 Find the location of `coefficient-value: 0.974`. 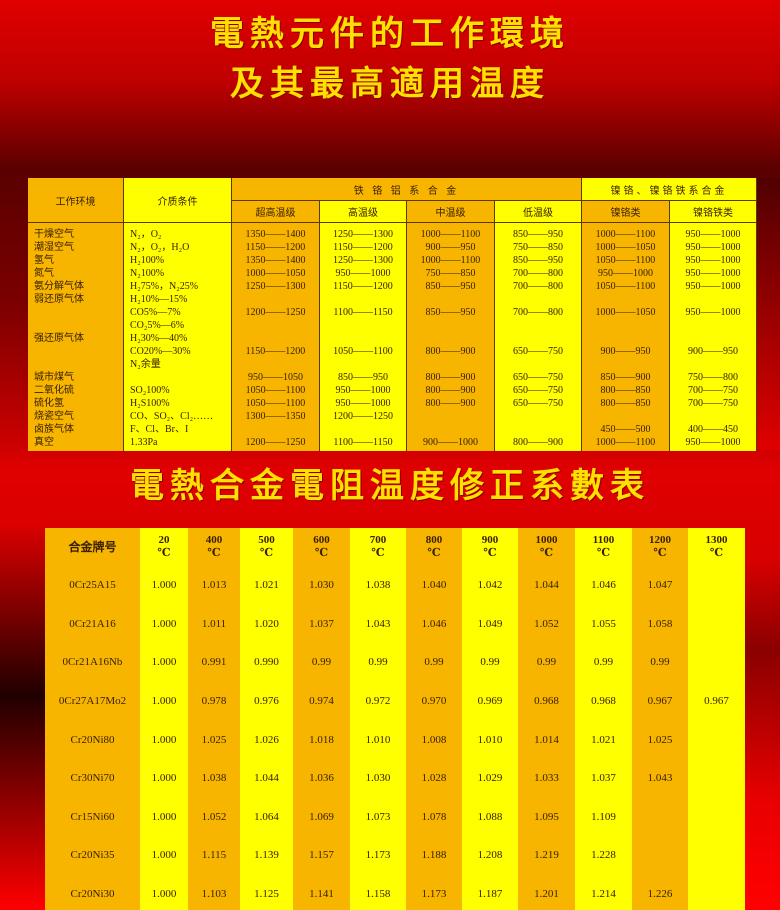

coefficient-value: 0.974 is located at coordinates (321, 701).